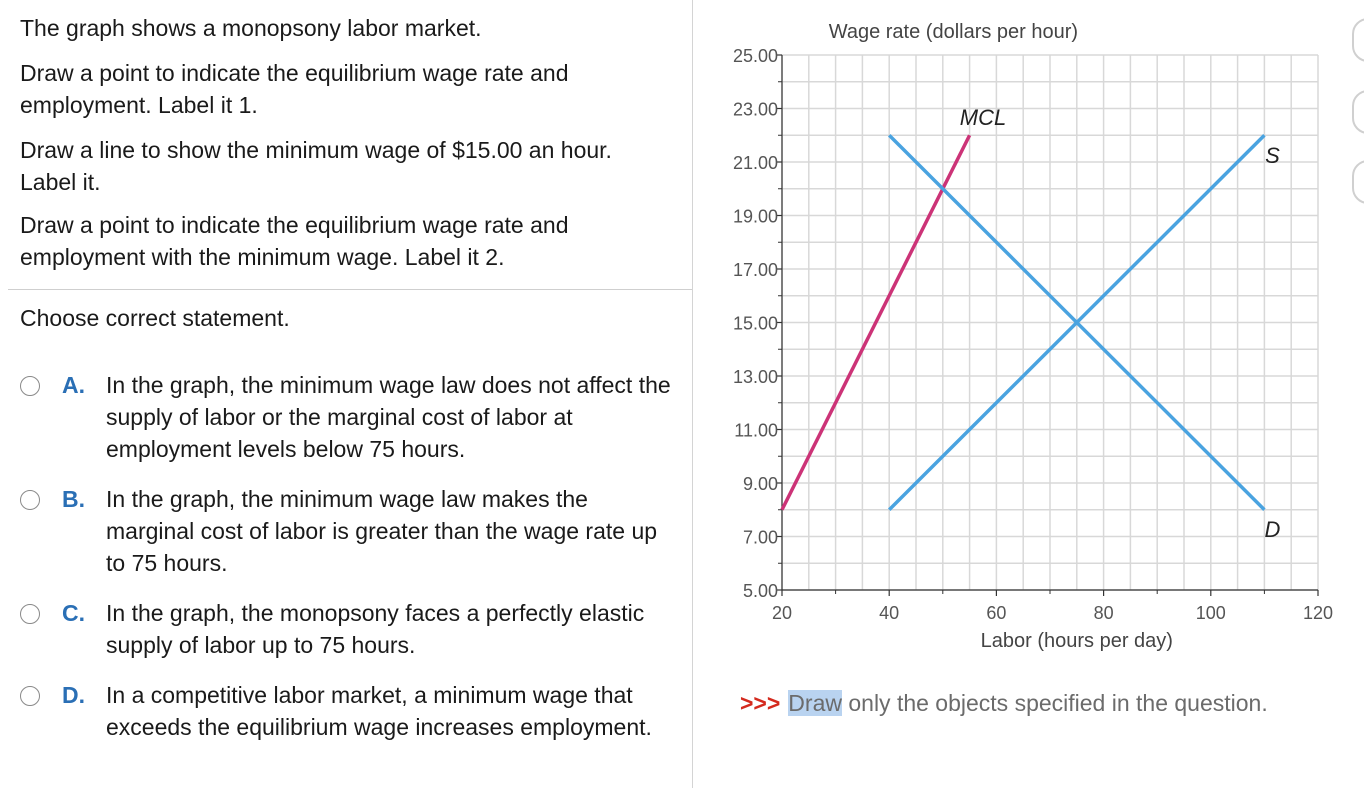 The width and height of the screenshot is (1364, 788). Describe the element at coordinates (755, 324) in the screenshot. I see `y-tick-label: 15.00` at that location.